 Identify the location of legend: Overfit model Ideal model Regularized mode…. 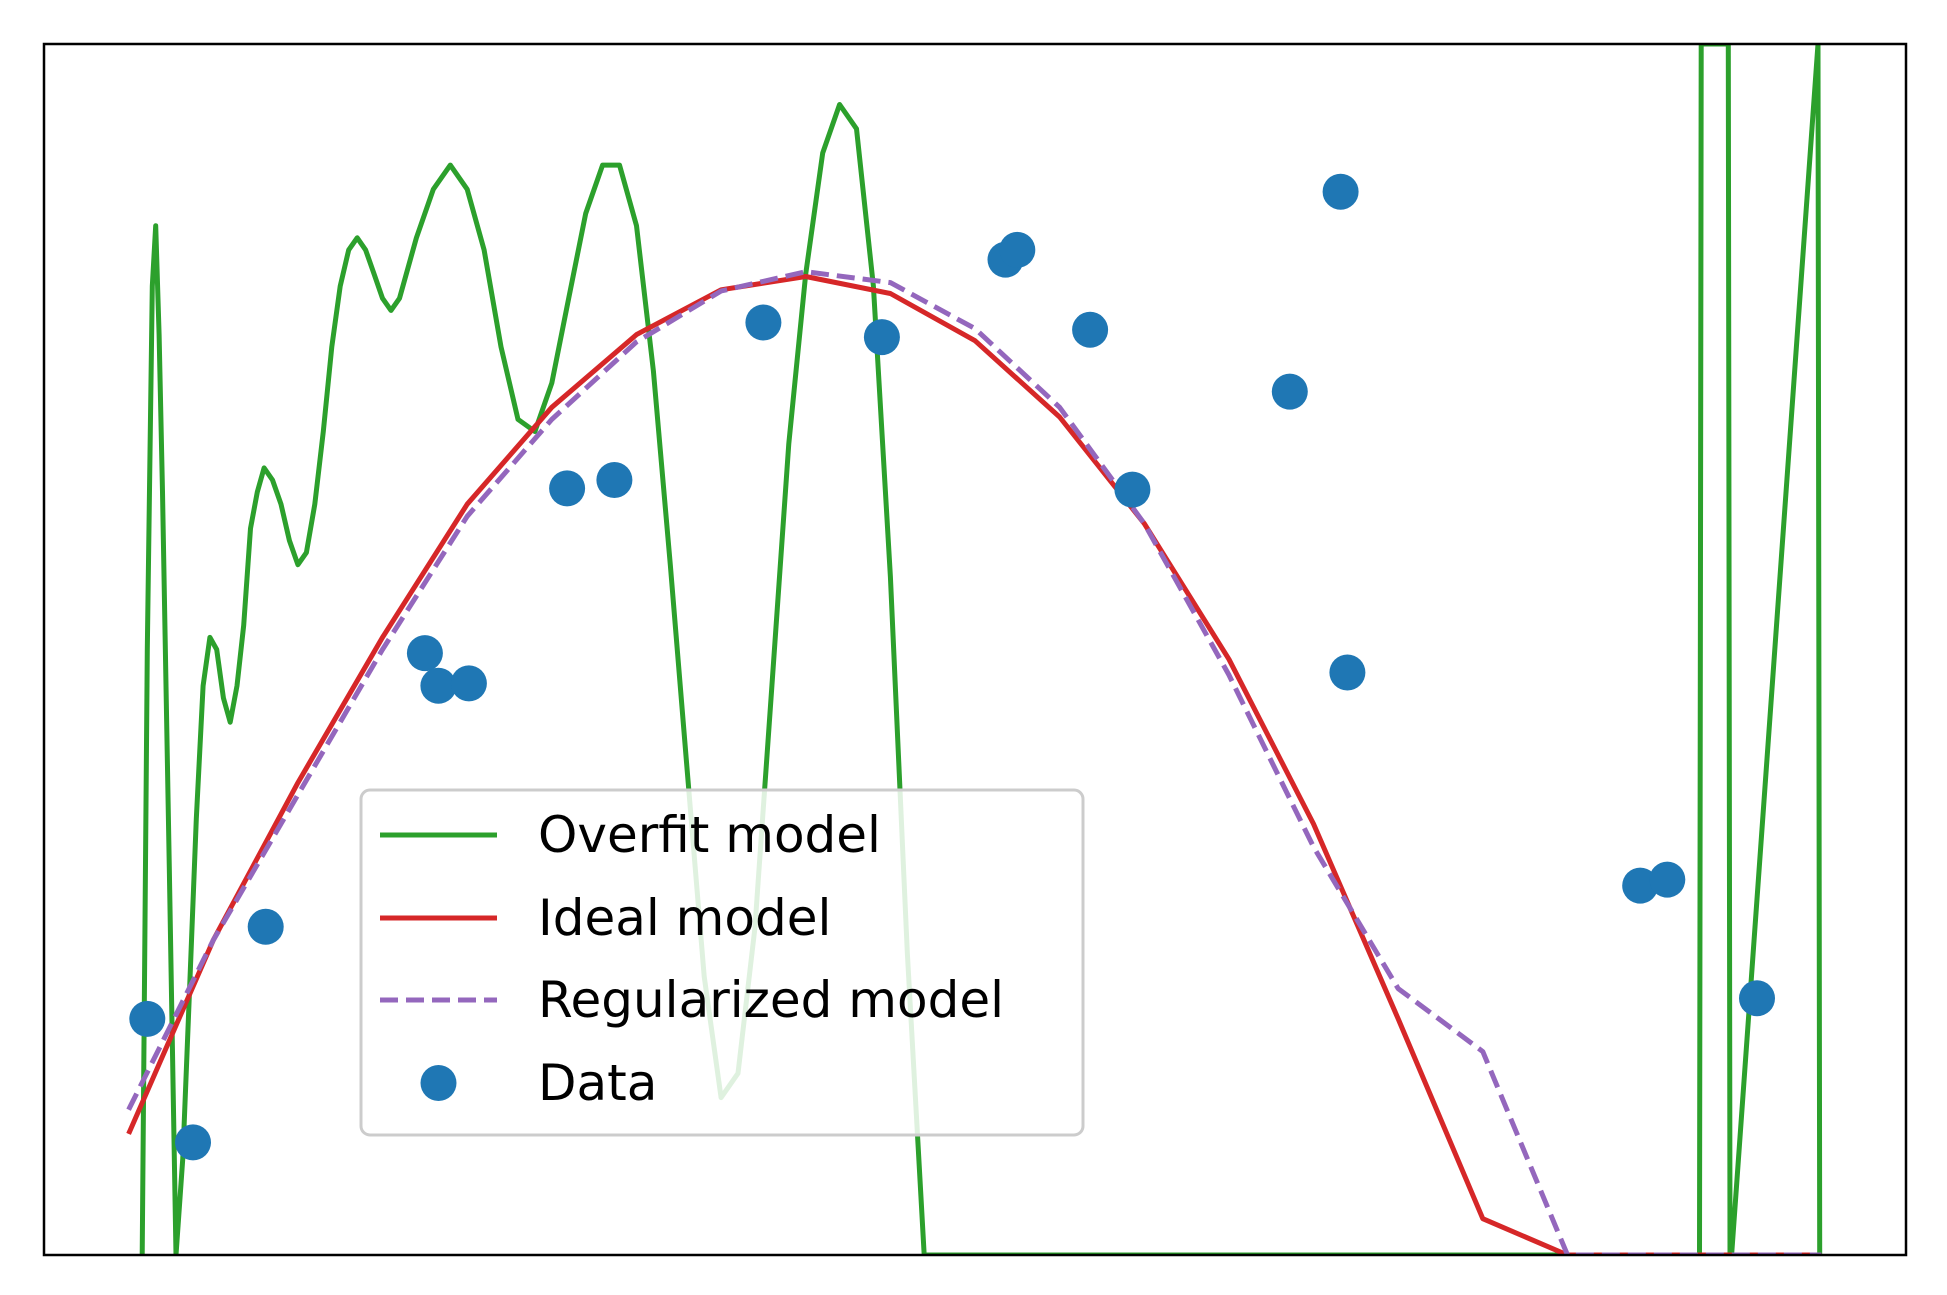
(722, 962).